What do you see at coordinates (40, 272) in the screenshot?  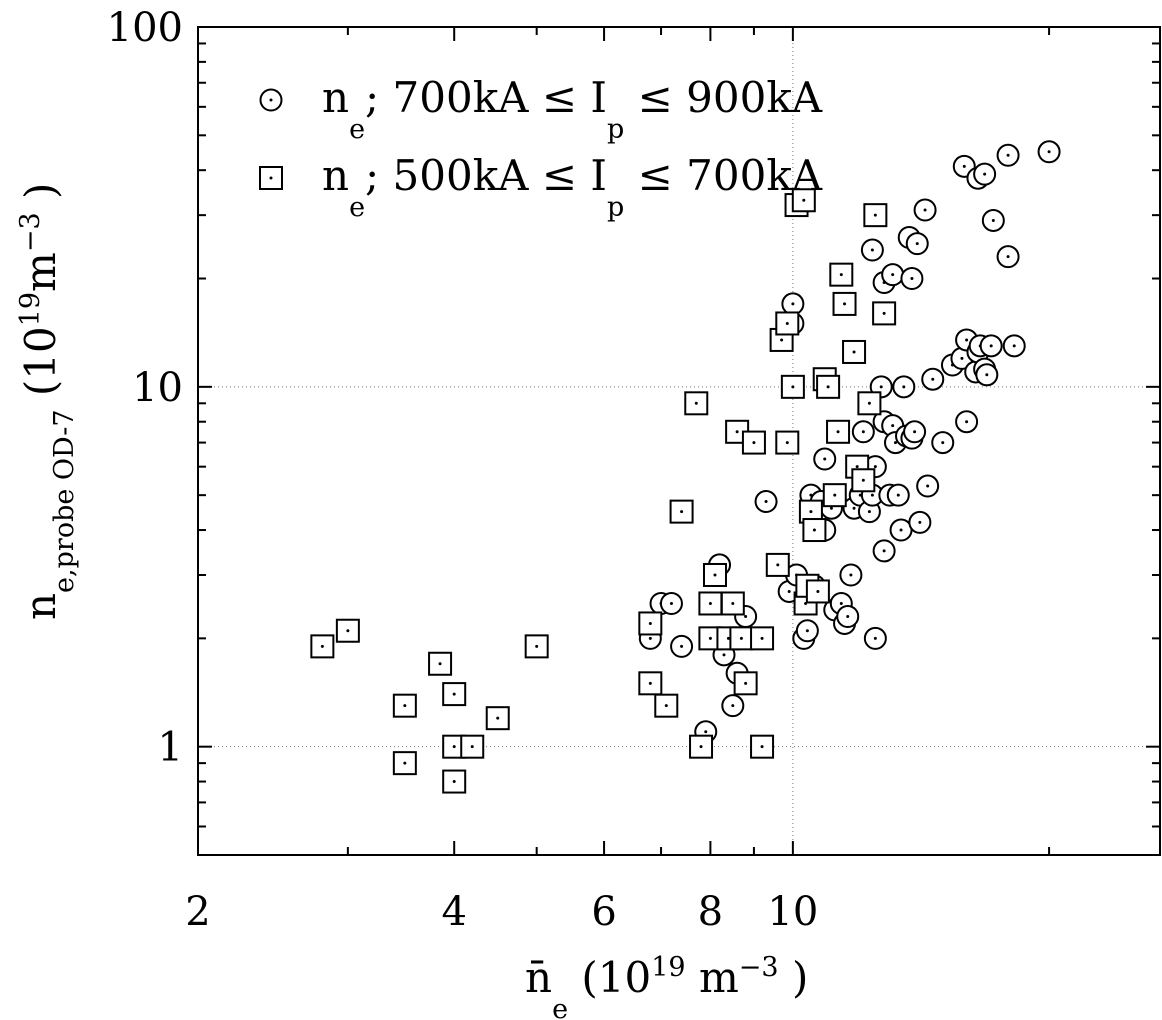 I see `ylabel-units2: m` at bounding box center [40, 272].